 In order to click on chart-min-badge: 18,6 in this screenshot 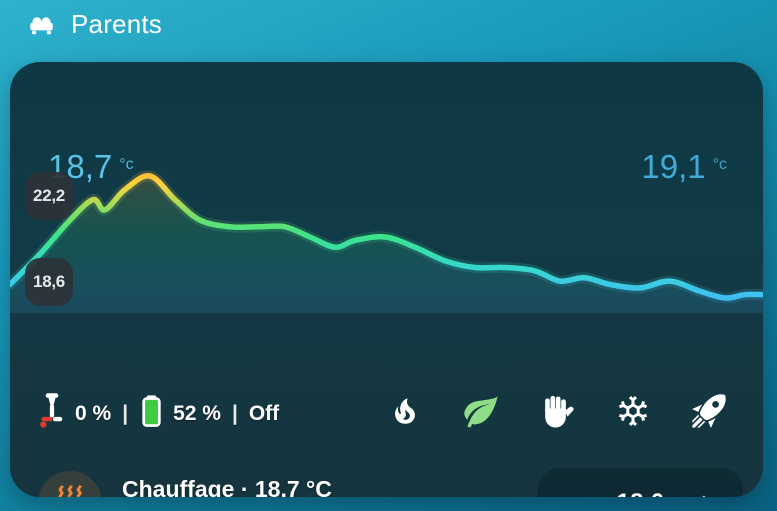, I will do `click(49, 282)`.